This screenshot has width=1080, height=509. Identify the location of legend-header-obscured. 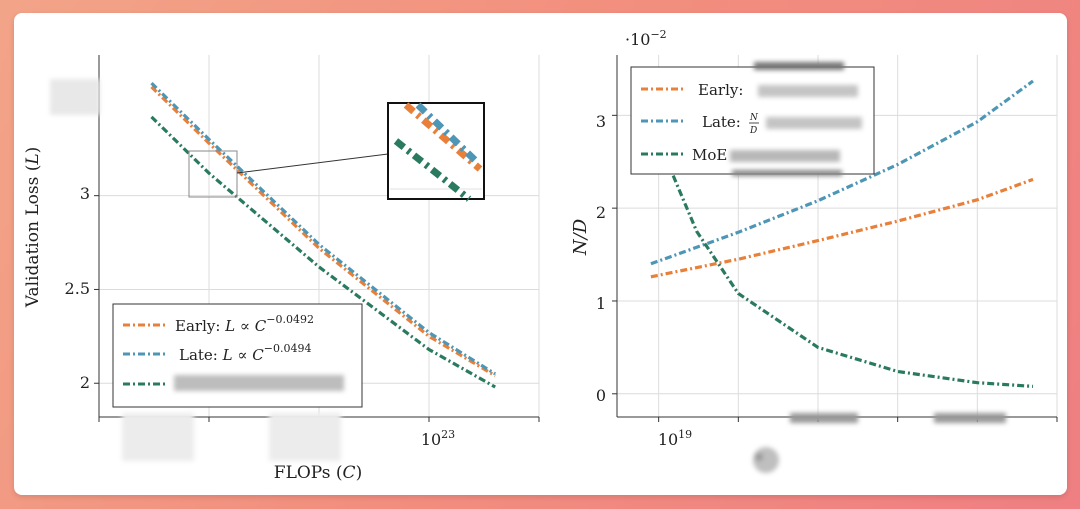
(799, 66).